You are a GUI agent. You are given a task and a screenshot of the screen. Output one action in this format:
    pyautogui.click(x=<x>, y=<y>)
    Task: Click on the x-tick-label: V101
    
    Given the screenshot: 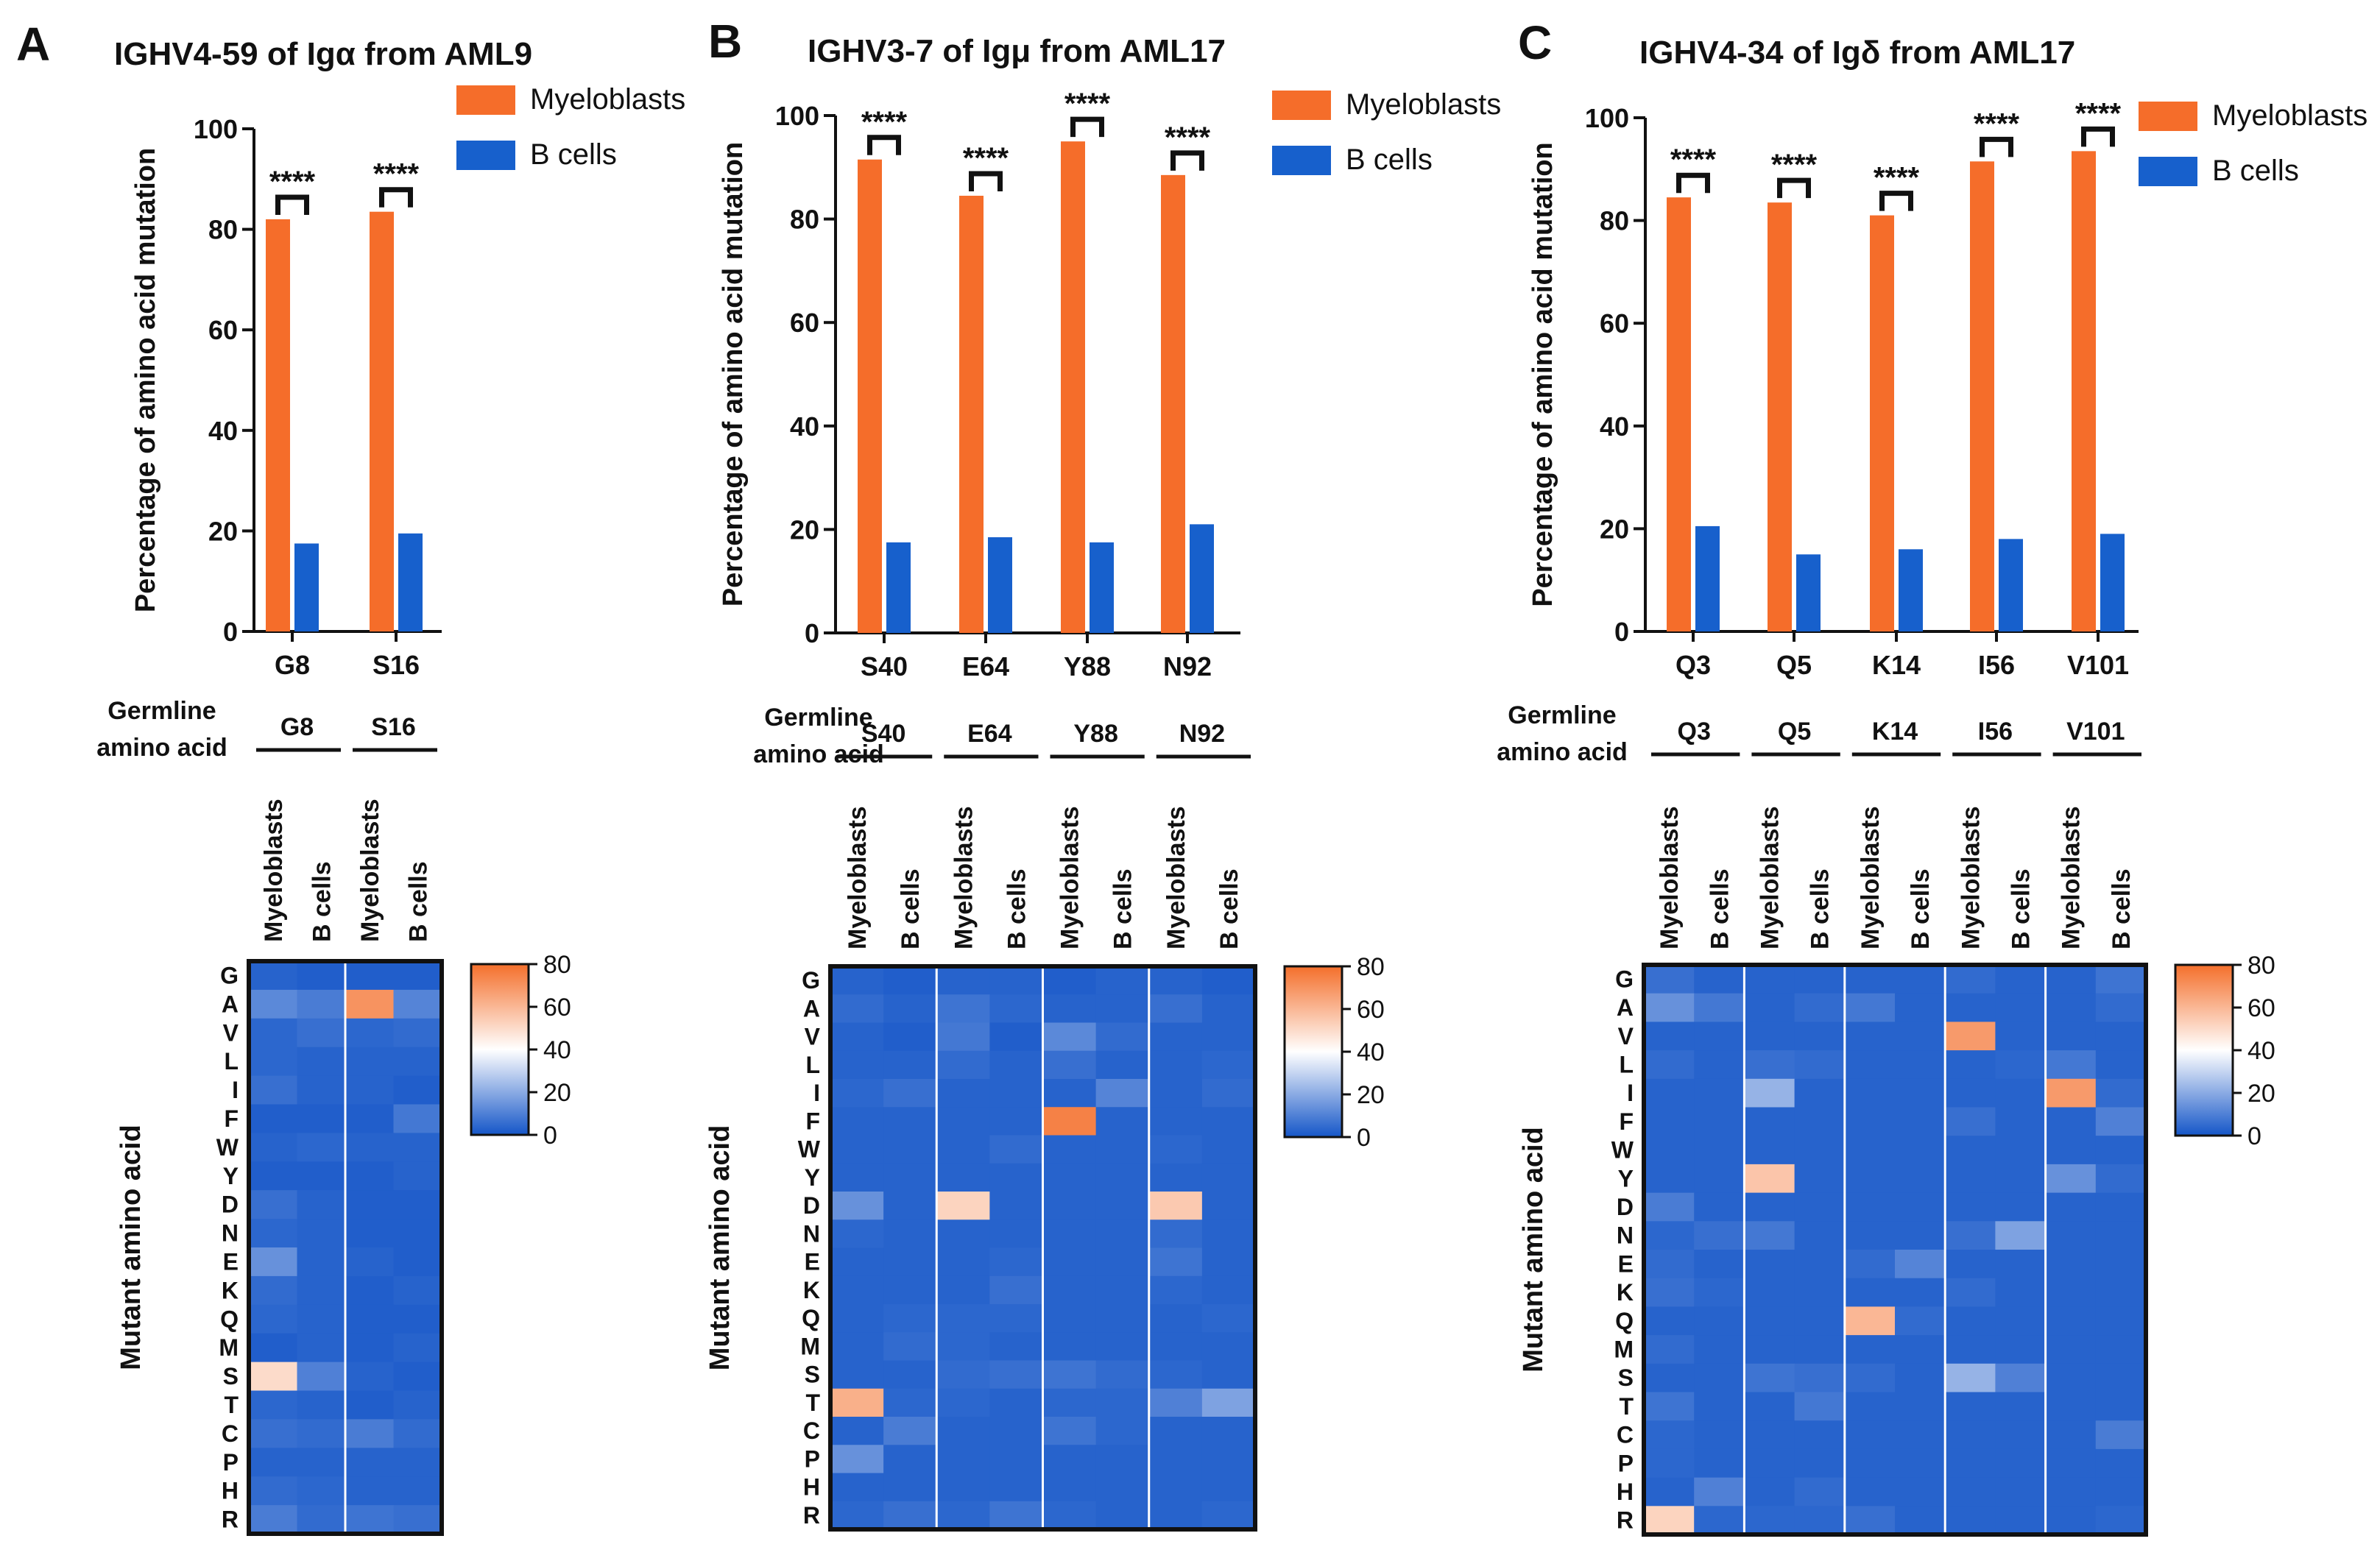 What is the action you would take?
    pyautogui.click(x=2098, y=665)
    